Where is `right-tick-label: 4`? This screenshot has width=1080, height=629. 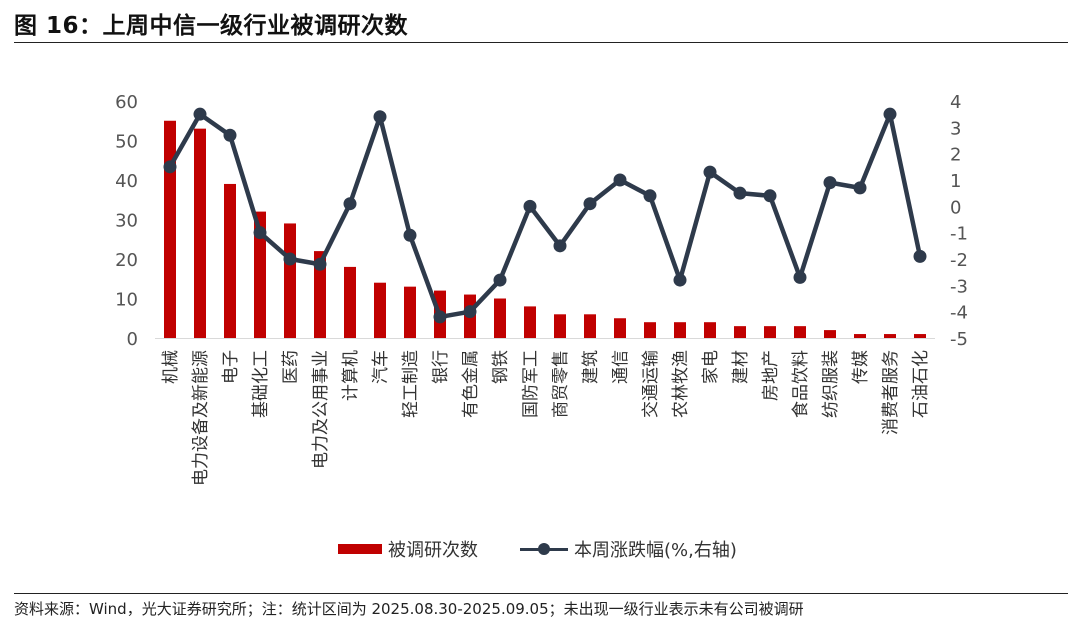
right-tick-label: 4 is located at coordinates (955, 102).